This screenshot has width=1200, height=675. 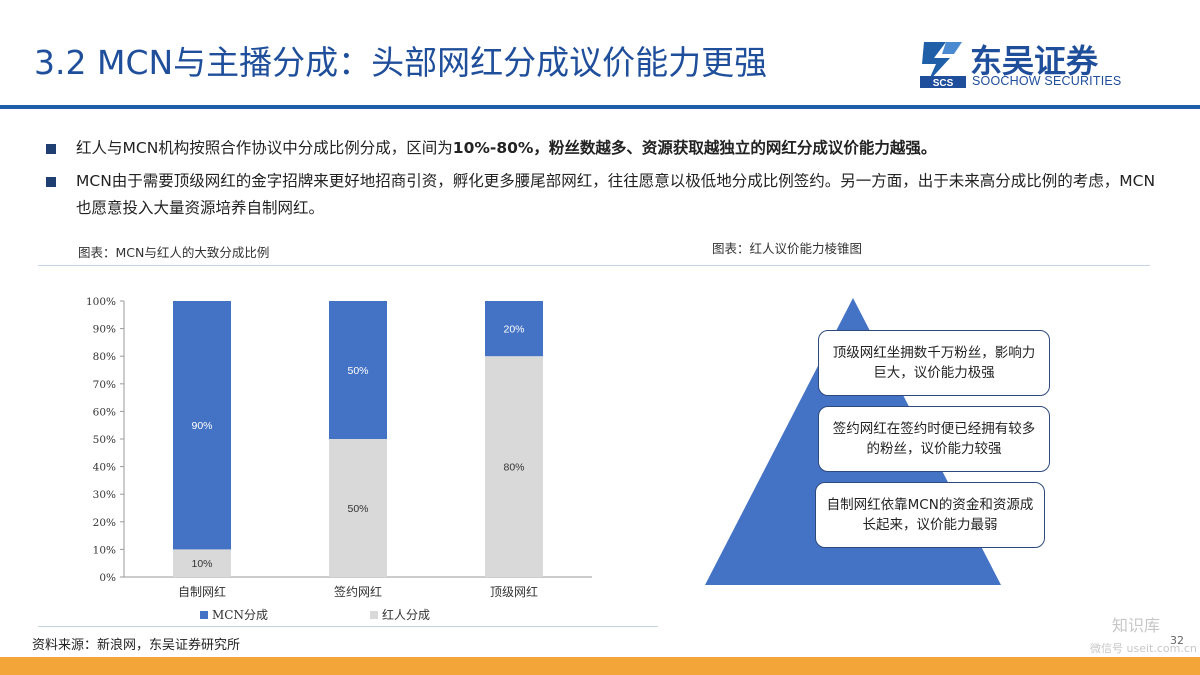 I want to click on section-divider, so click(x=594, y=265).